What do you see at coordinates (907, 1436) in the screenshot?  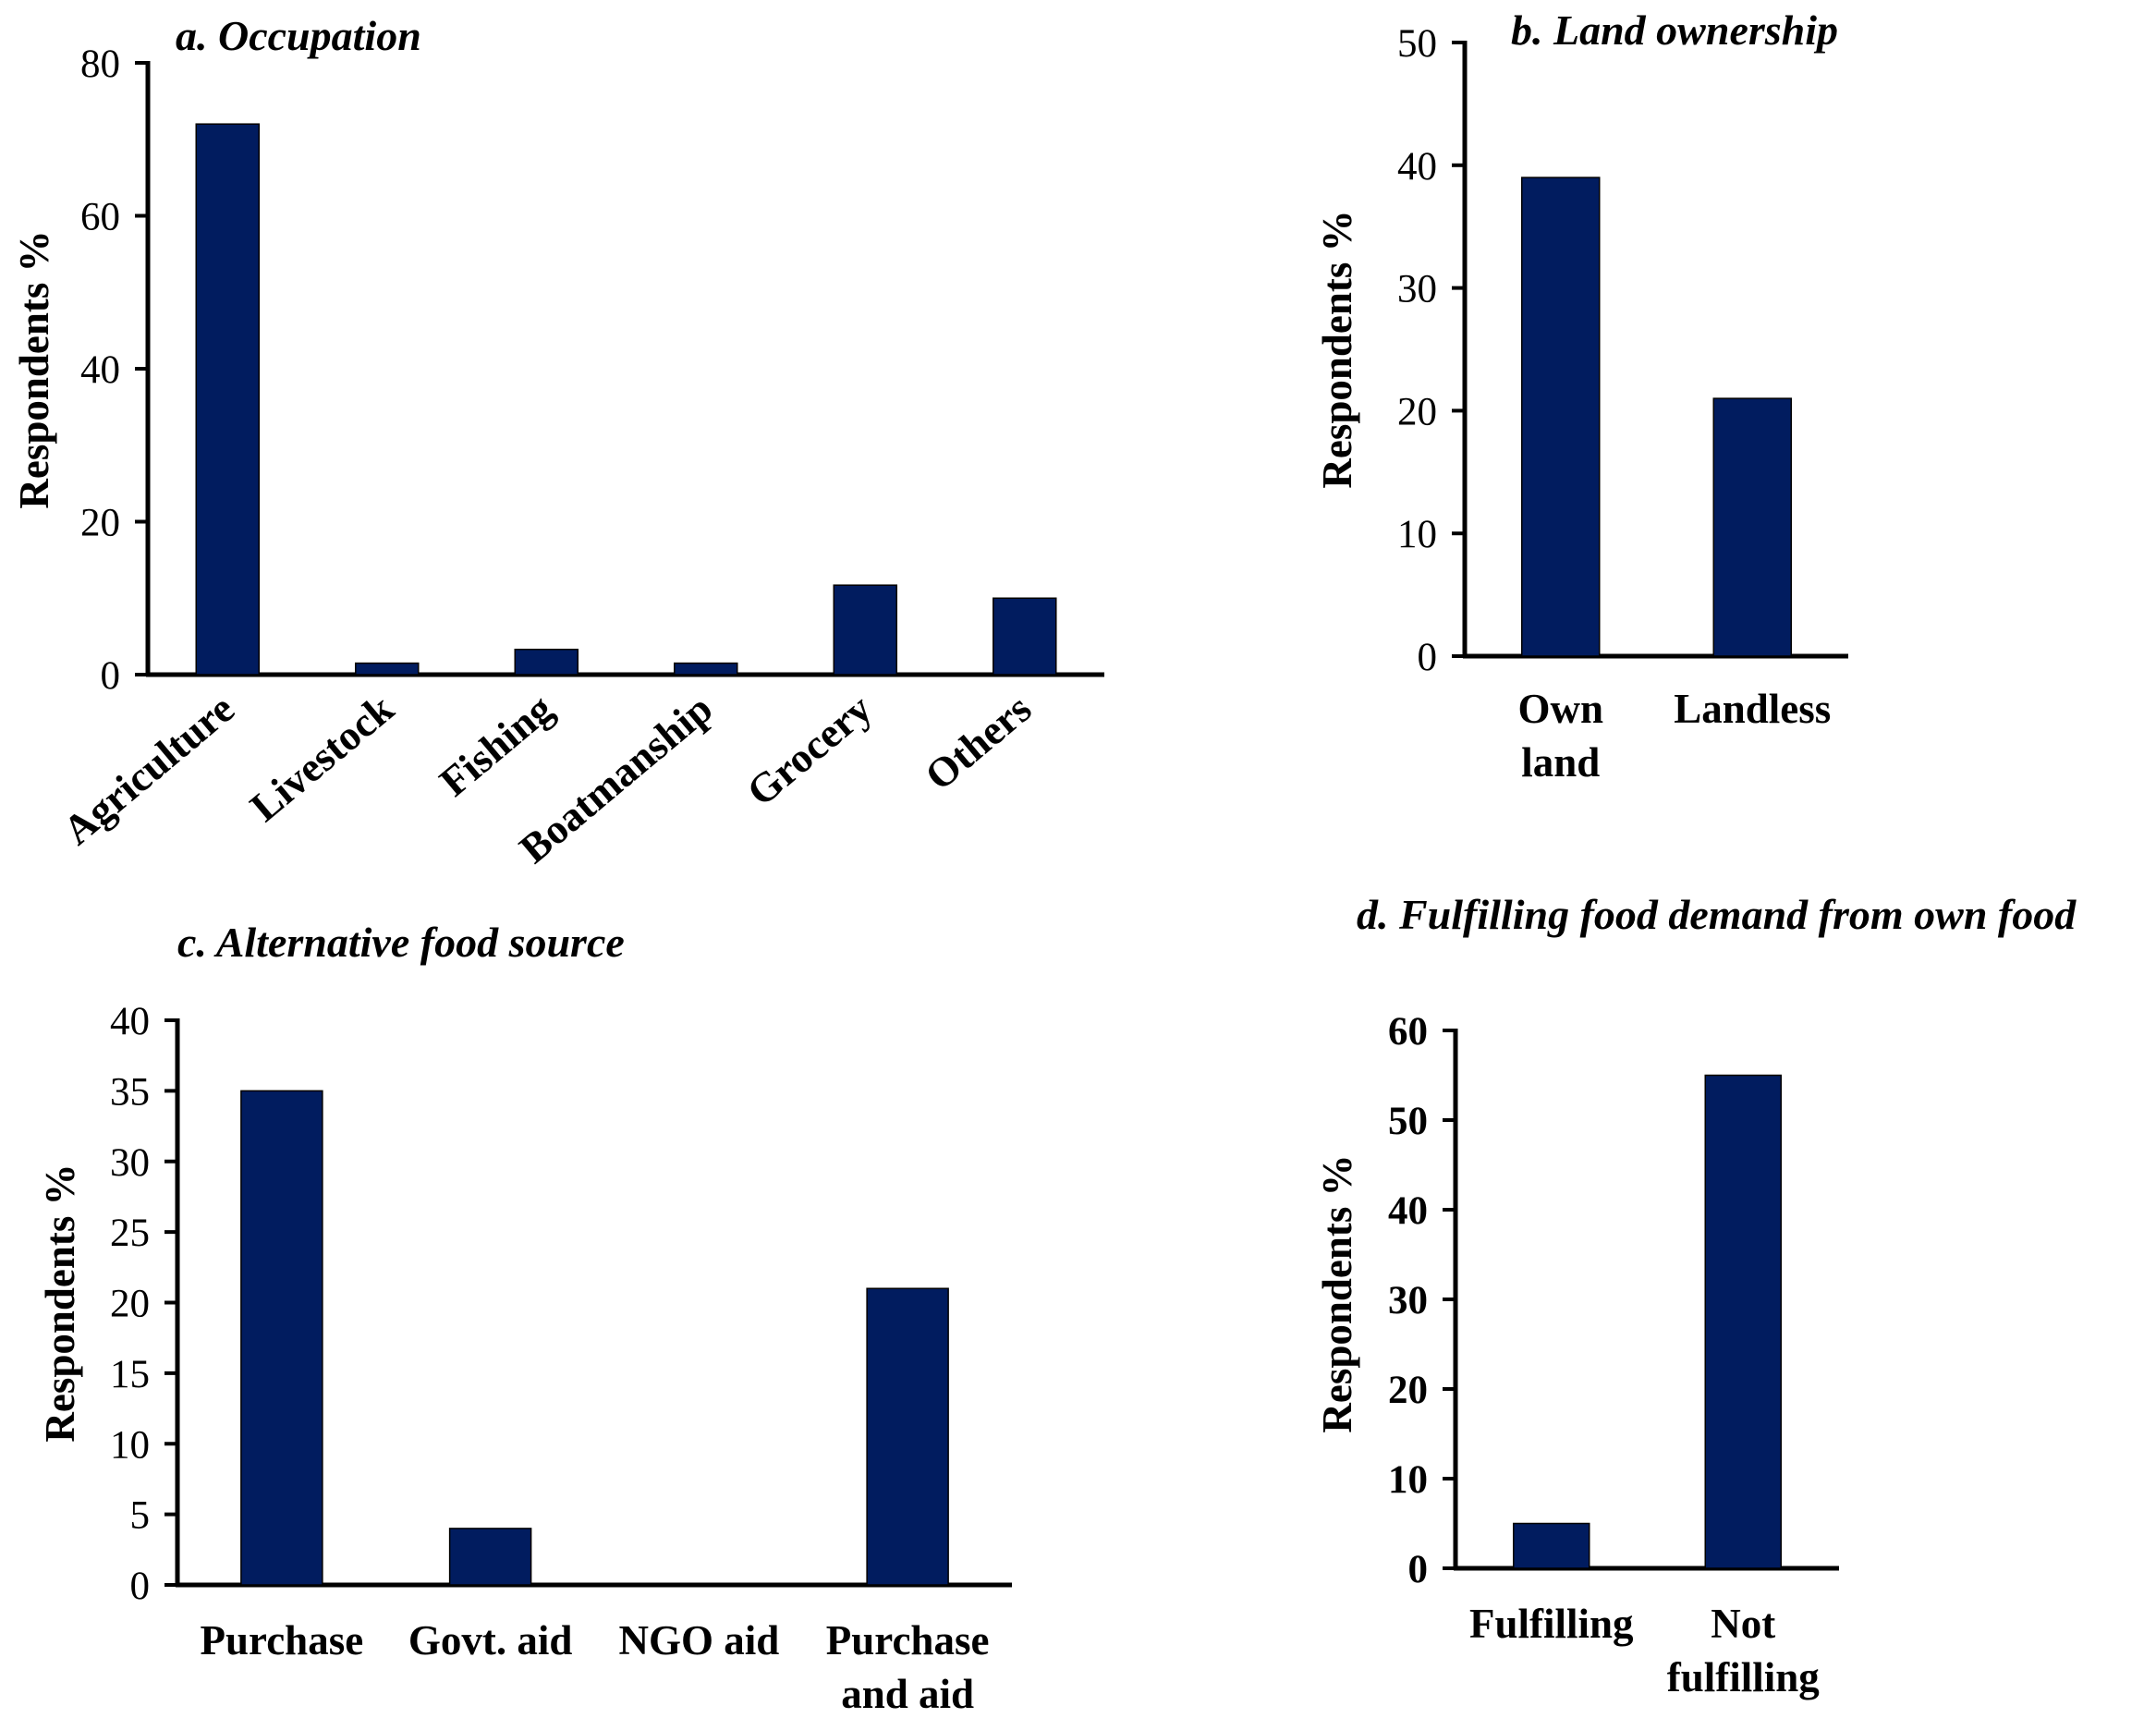 I see `bar-purchase-and-aid` at bounding box center [907, 1436].